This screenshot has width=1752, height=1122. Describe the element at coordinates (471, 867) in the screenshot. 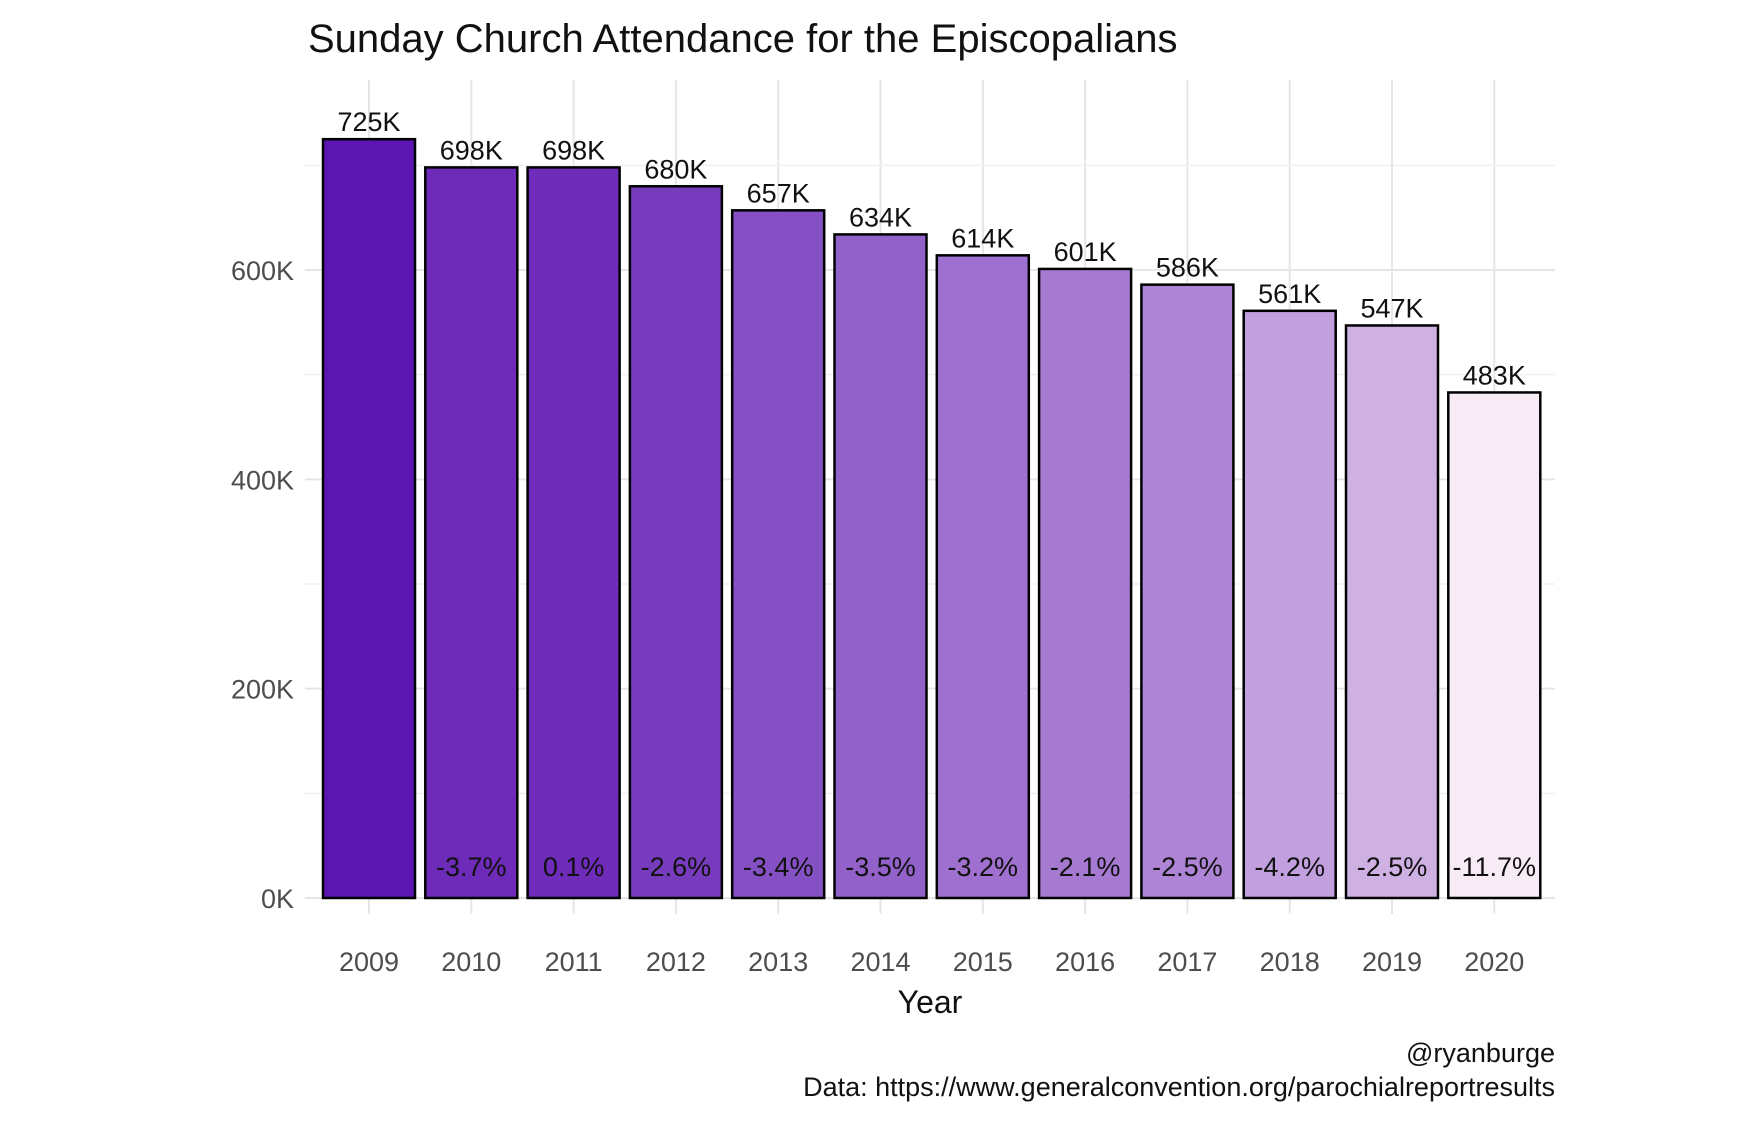

I see `pct-change-label-2010: -3.7%` at that location.